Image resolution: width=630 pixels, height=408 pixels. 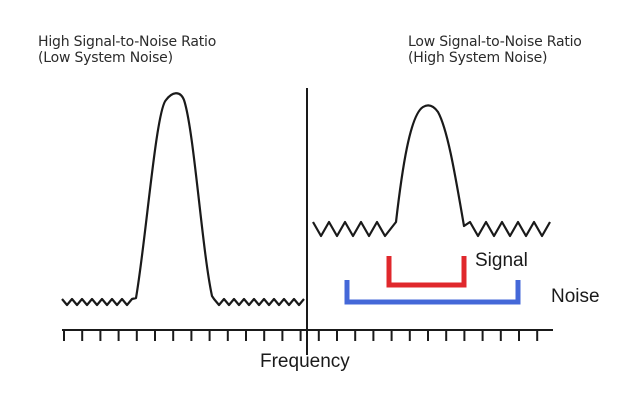 What do you see at coordinates (495, 42) in the screenshot?
I see `right-title-line1: Low Signal-to-Noise Ratio` at bounding box center [495, 42].